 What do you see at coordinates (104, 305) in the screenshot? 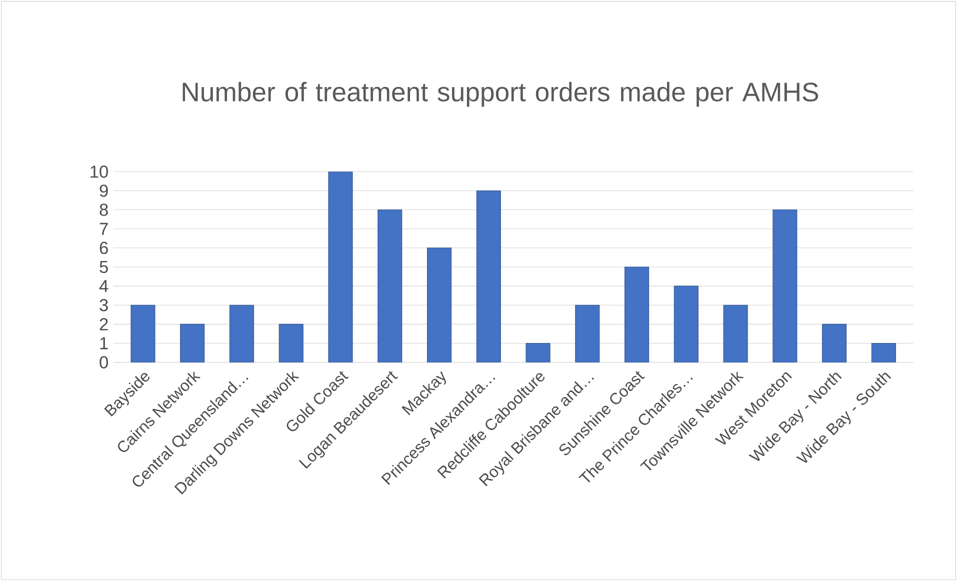
I see `y-tick-label: 3` at bounding box center [104, 305].